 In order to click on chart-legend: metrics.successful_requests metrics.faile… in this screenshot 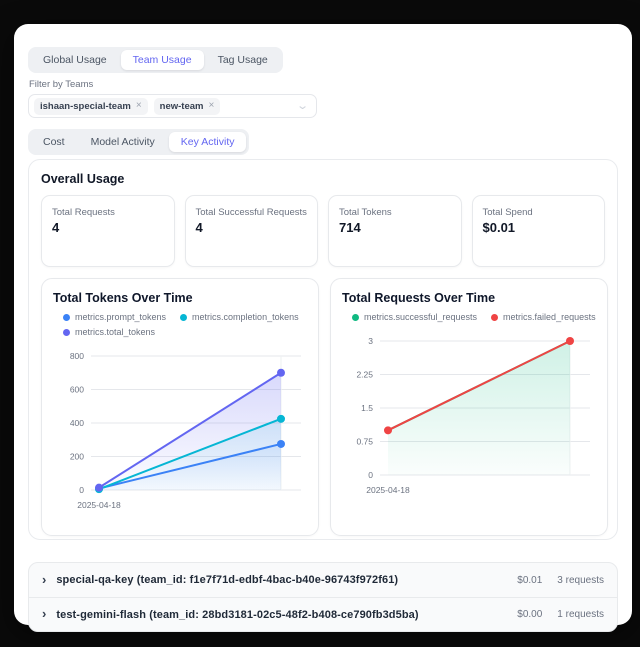, I will do `click(469, 317)`.